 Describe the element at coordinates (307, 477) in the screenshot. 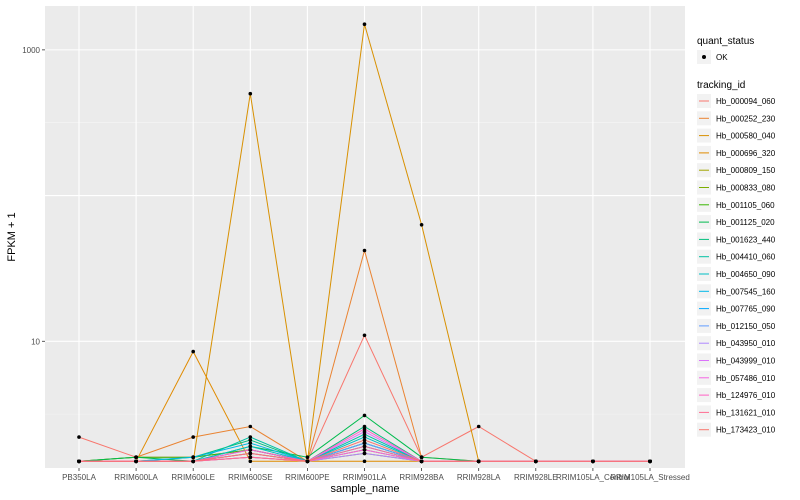

I see `x-tick-label: RRIM600PE` at that location.